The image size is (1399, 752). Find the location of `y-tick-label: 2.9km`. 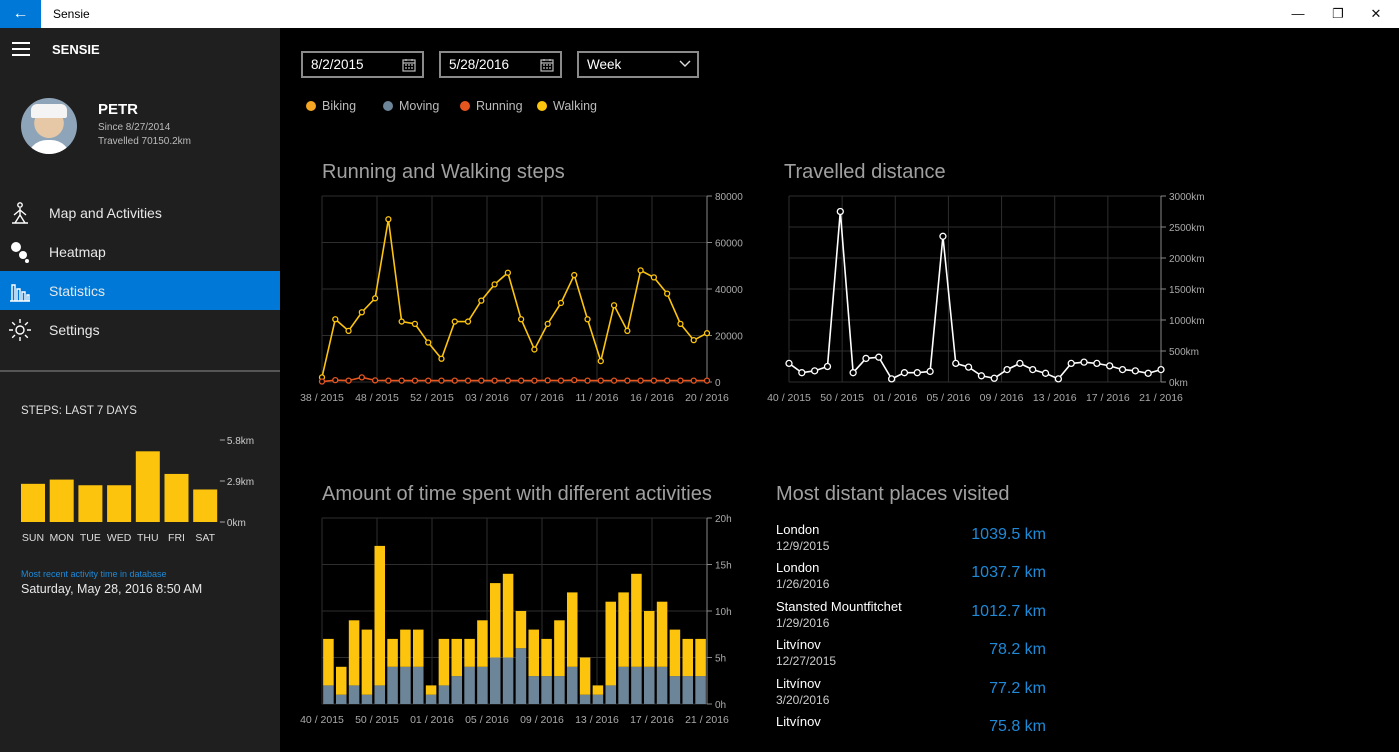

y-tick-label: 2.9km is located at coordinates (240, 482).